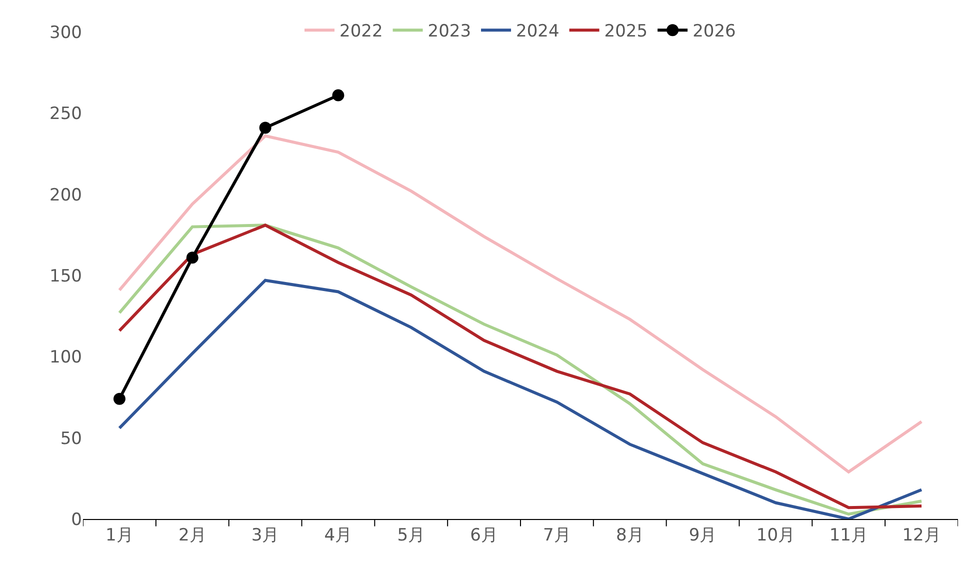  Describe the element at coordinates (76, 520) in the screenshot. I see `y-tick-label: 0` at that location.